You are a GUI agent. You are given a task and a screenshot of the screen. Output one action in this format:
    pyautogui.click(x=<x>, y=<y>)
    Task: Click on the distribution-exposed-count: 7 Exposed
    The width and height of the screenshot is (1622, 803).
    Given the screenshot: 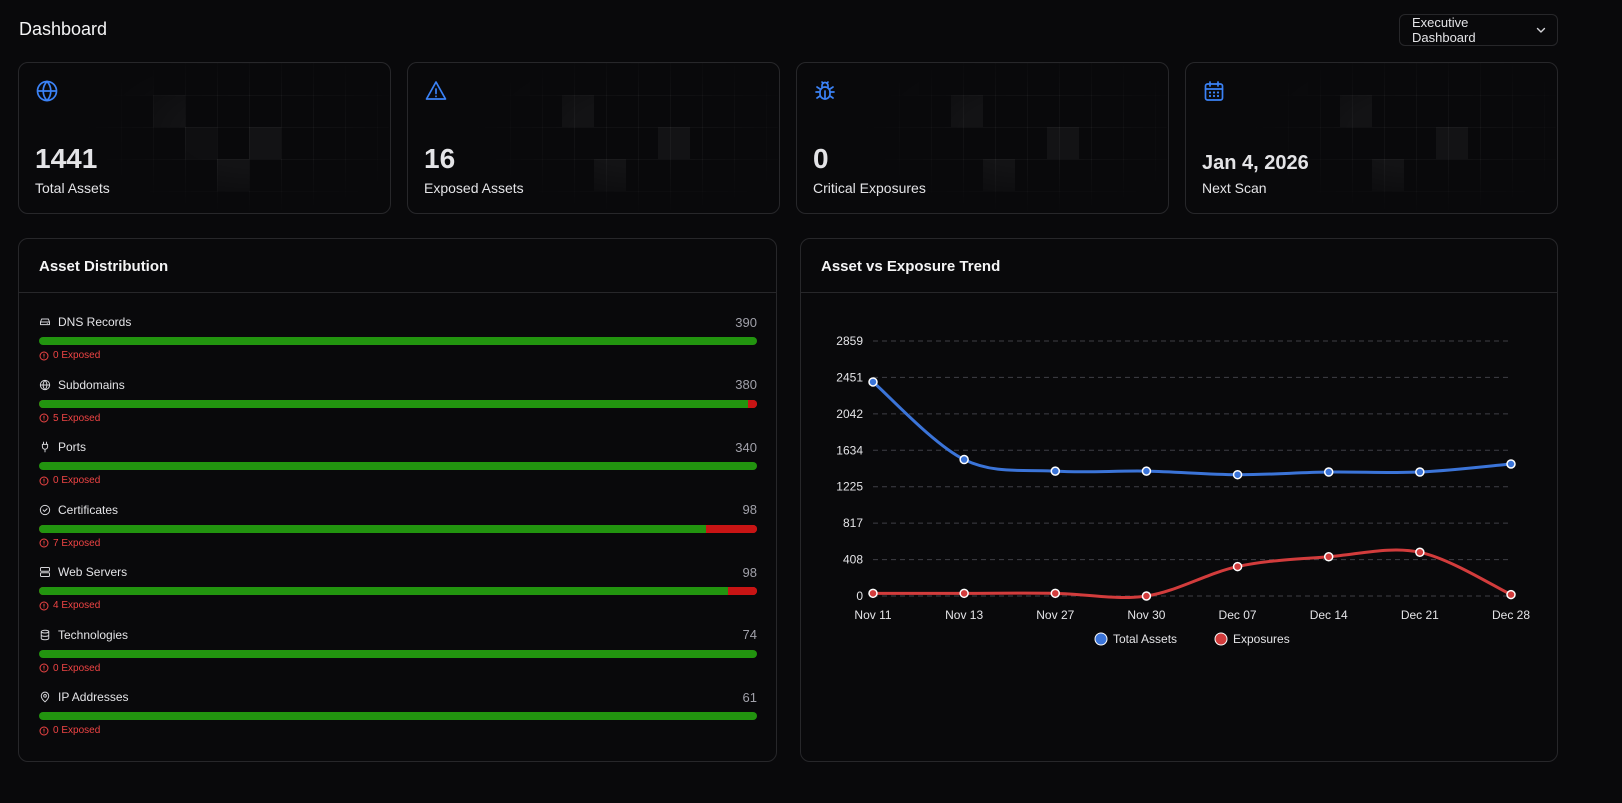 What is the action you would take?
    pyautogui.click(x=398, y=543)
    